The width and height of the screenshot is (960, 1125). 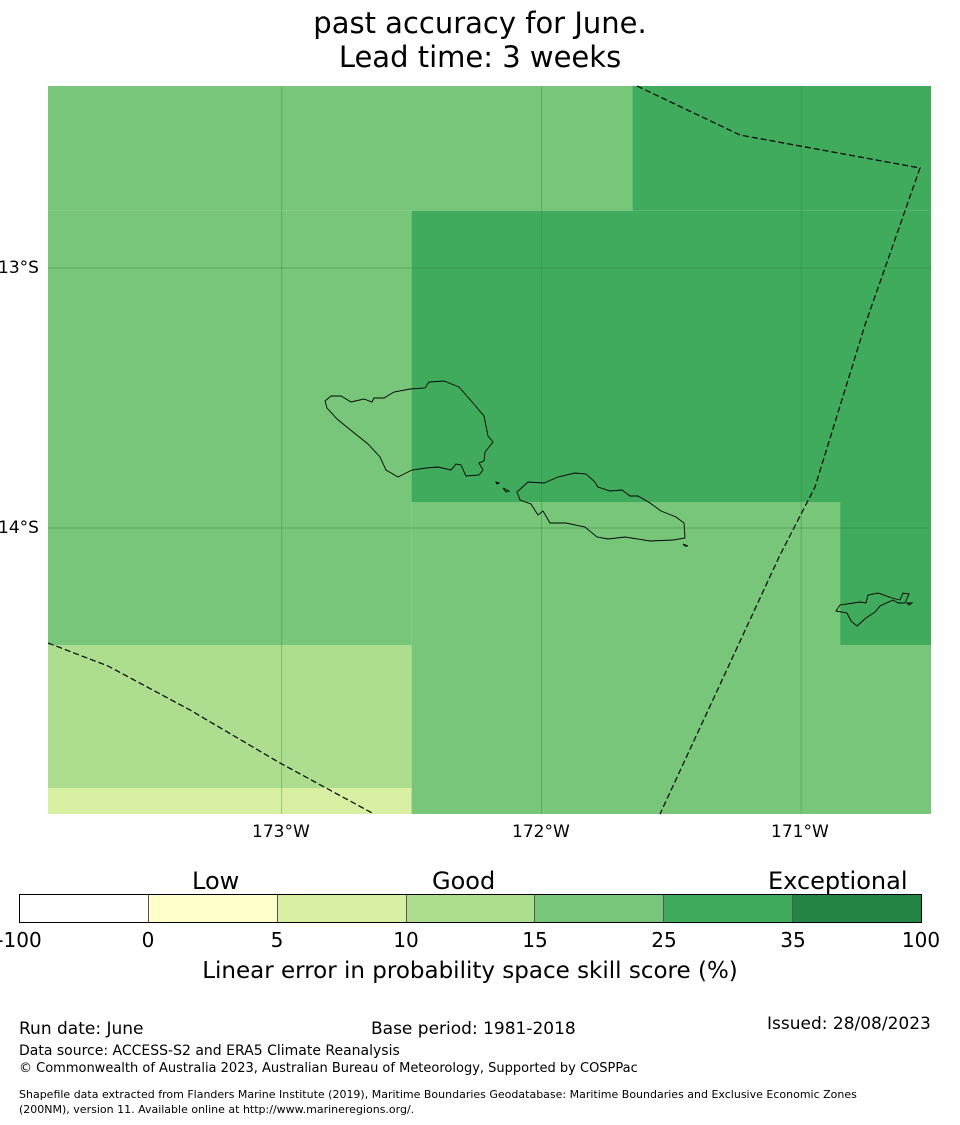 I want to click on issued-date: Issued: 28/08/2023, so click(x=849, y=1024).